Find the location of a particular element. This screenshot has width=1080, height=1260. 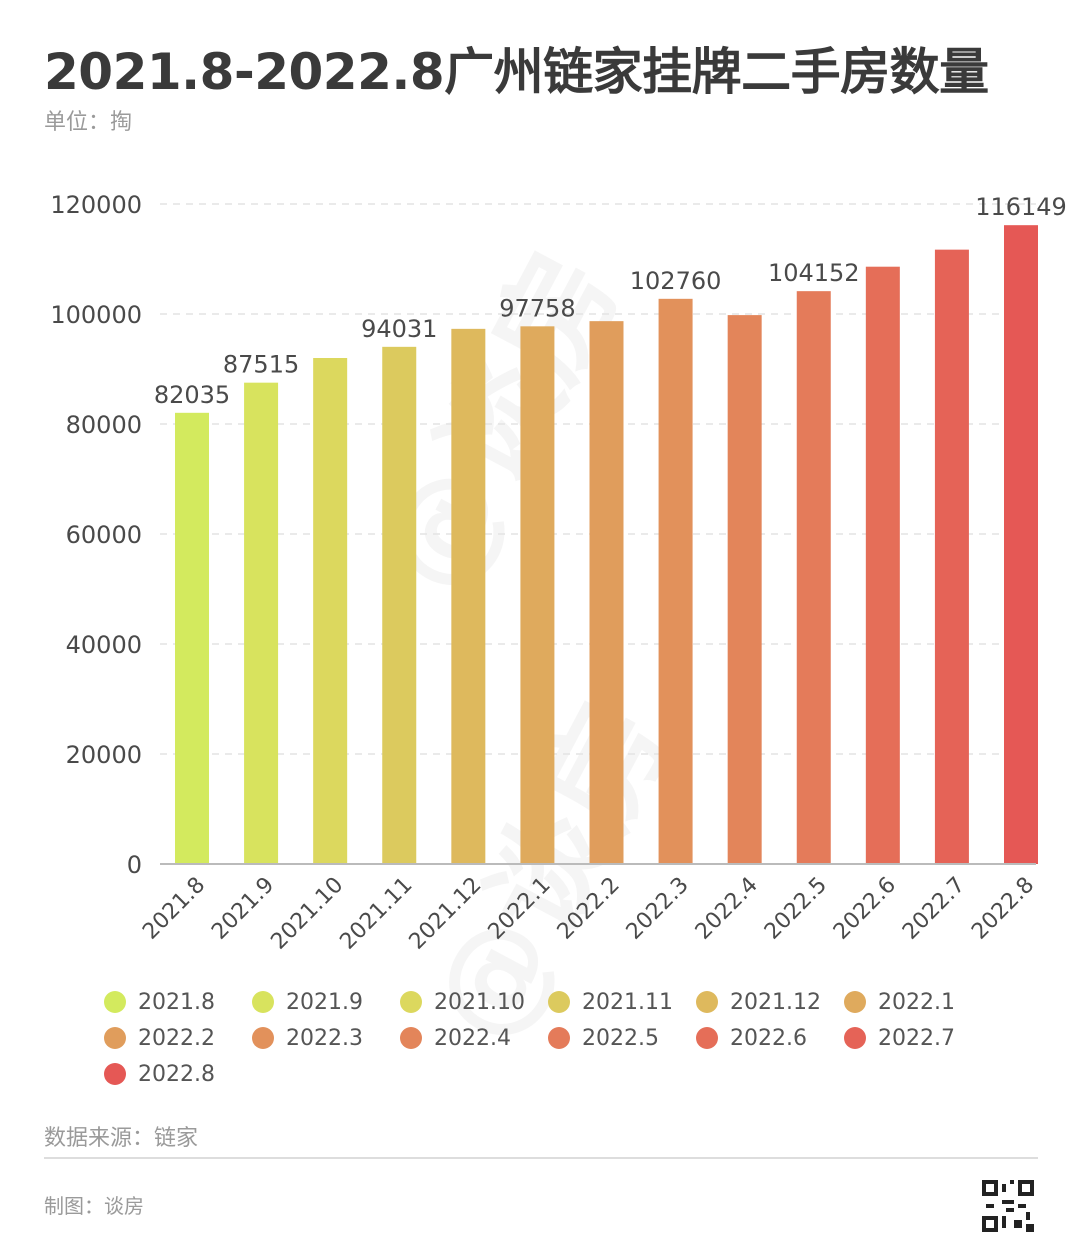

legend-item: 2022.2 is located at coordinates (178, 1038).